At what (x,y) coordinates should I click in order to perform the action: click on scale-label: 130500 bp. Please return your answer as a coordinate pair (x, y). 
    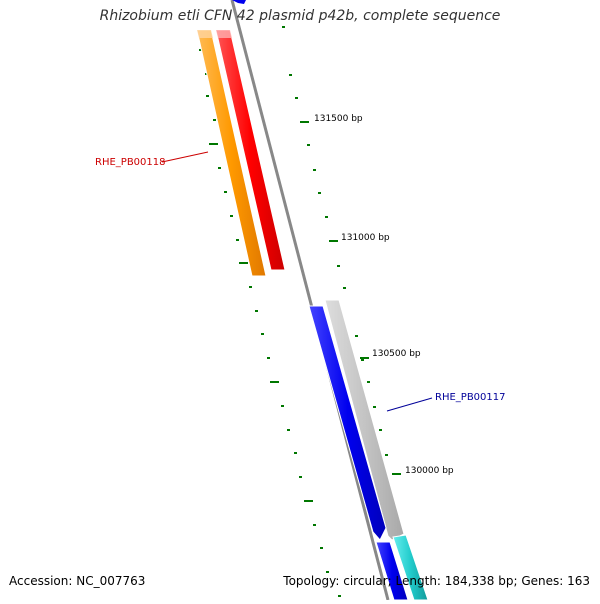
    Looking at the image, I should click on (396, 354).